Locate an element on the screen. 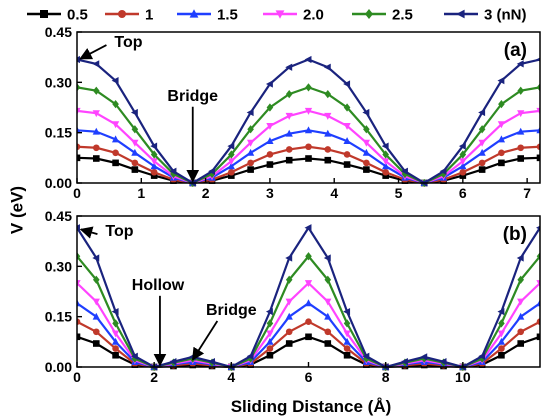 This screenshot has width=550, height=420. x-tick-label: 5 is located at coordinates (399, 193).